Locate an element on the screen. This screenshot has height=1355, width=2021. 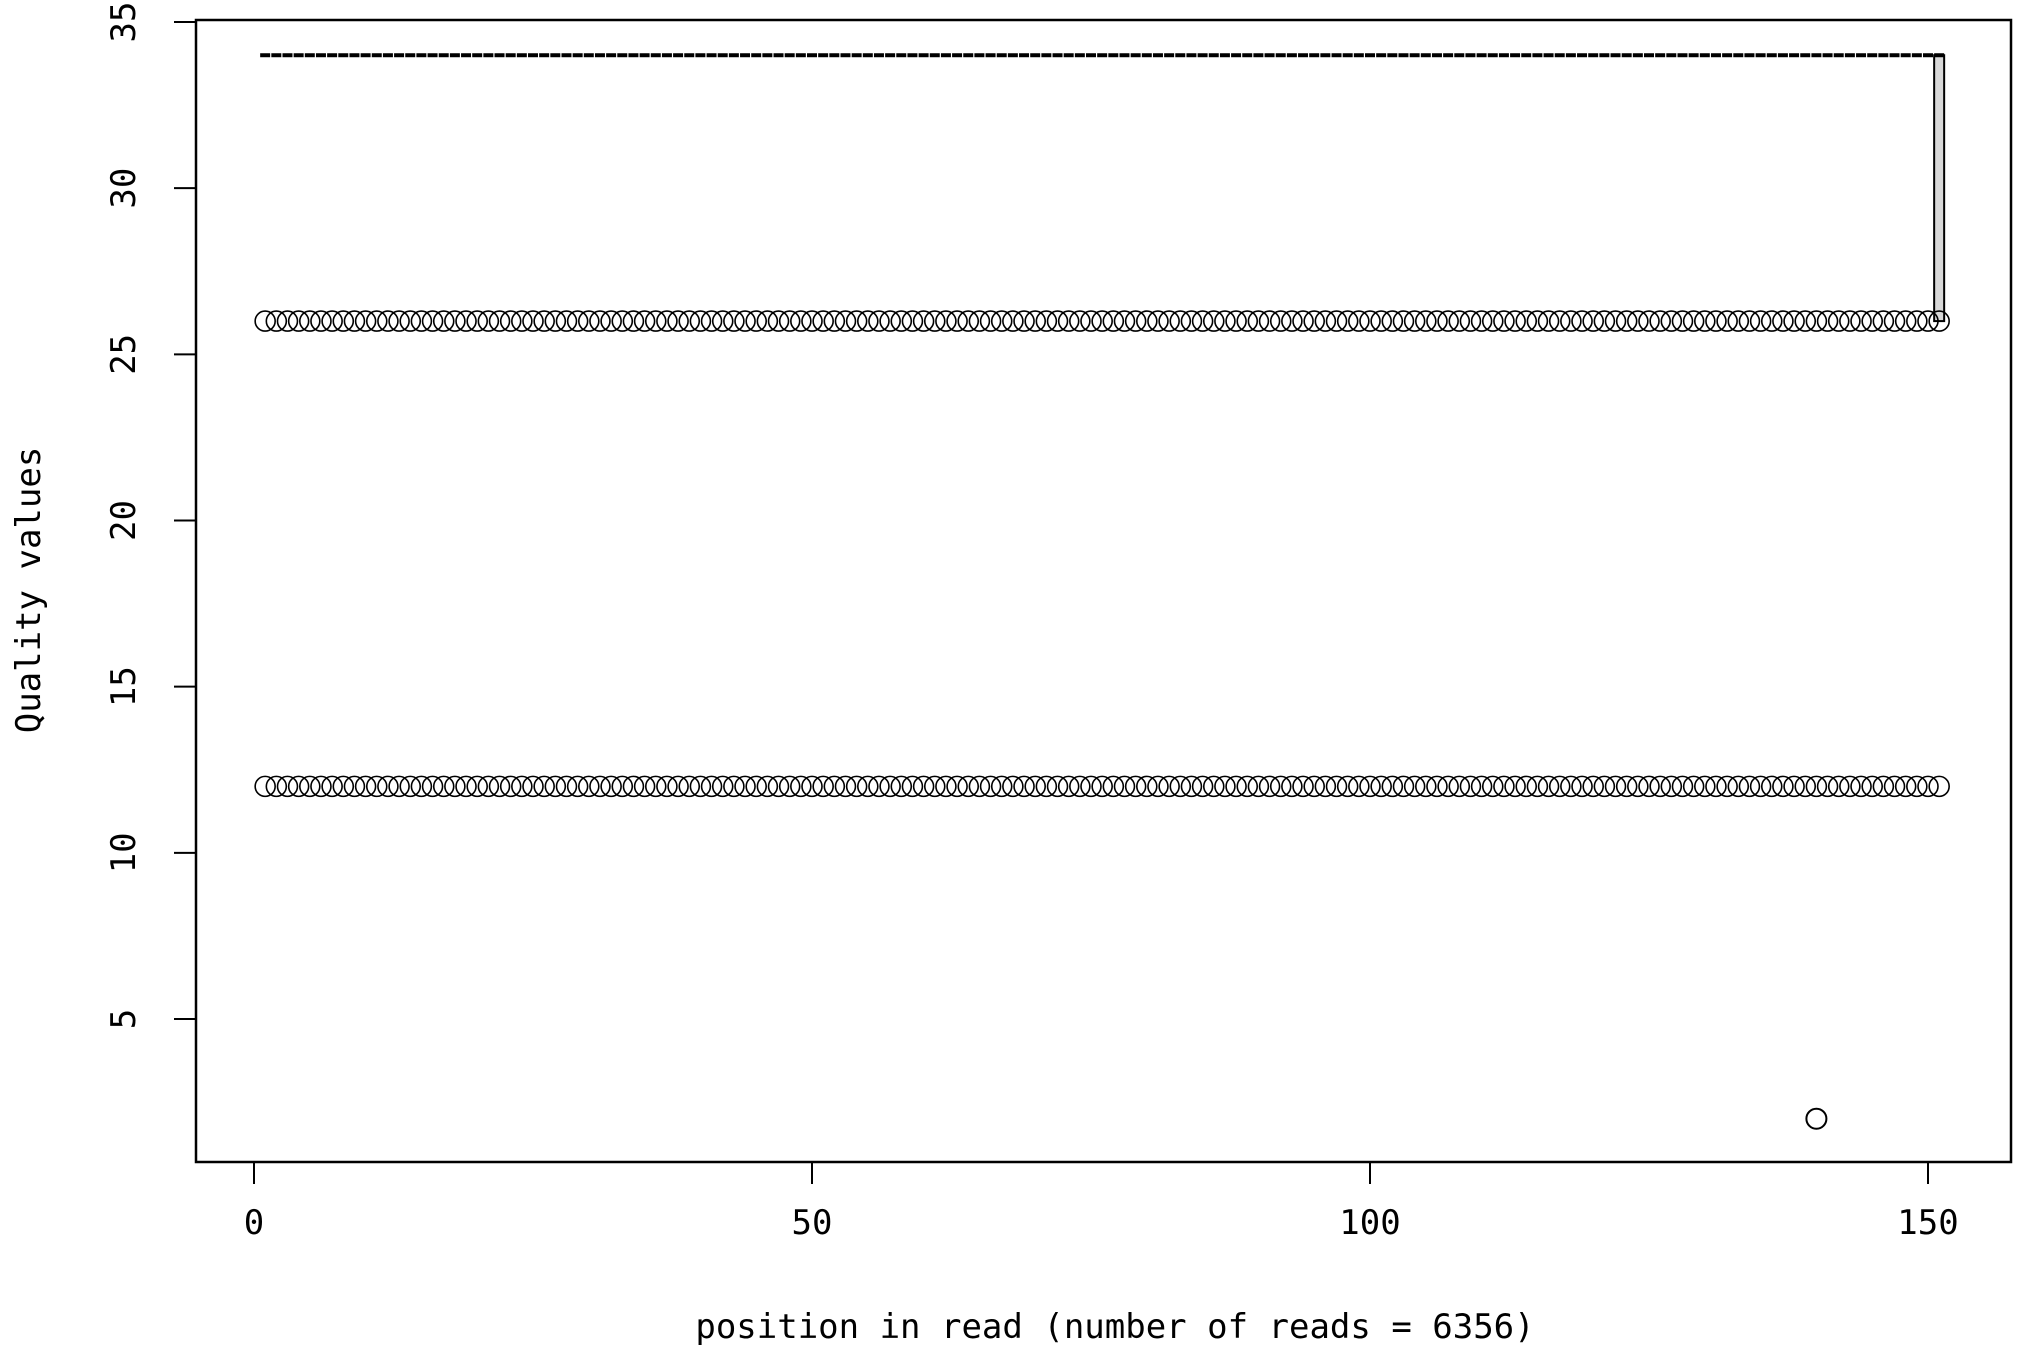
x-axis: 0 50 100 150 is located at coordinates (1101, 1202).